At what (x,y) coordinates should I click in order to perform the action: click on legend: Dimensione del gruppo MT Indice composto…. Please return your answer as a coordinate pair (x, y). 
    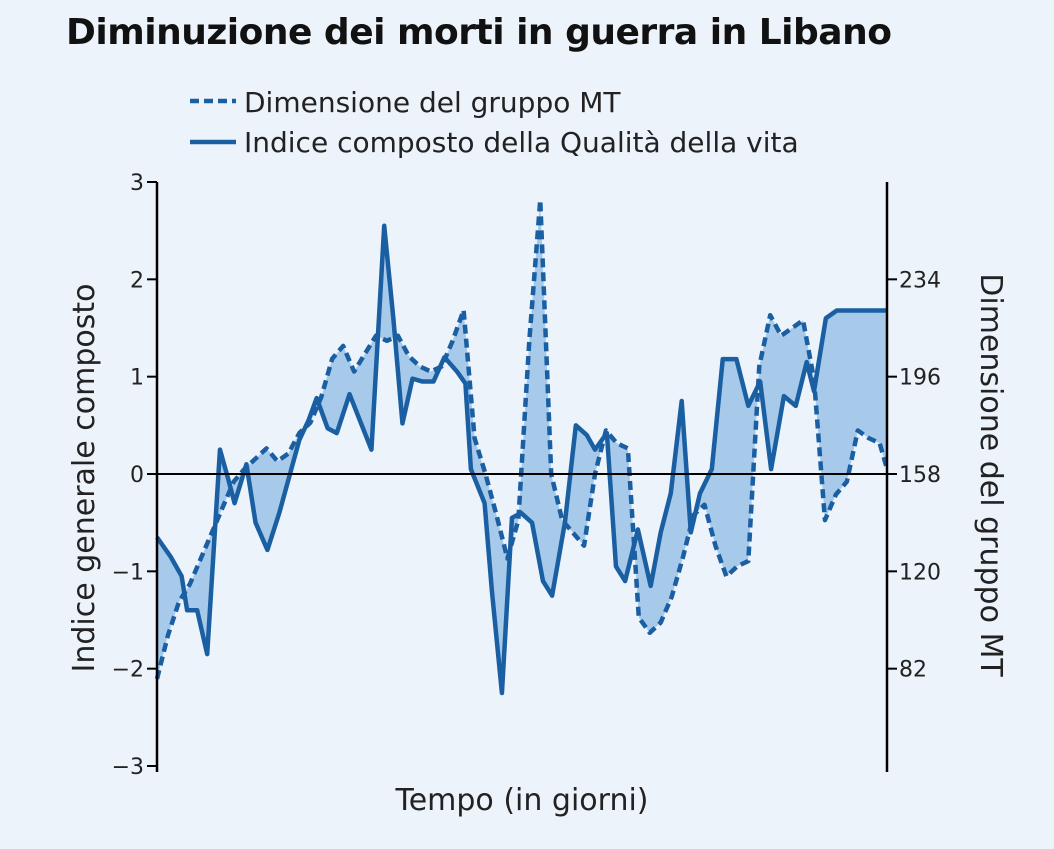
    Looking at the image, I should click on (494, 122).